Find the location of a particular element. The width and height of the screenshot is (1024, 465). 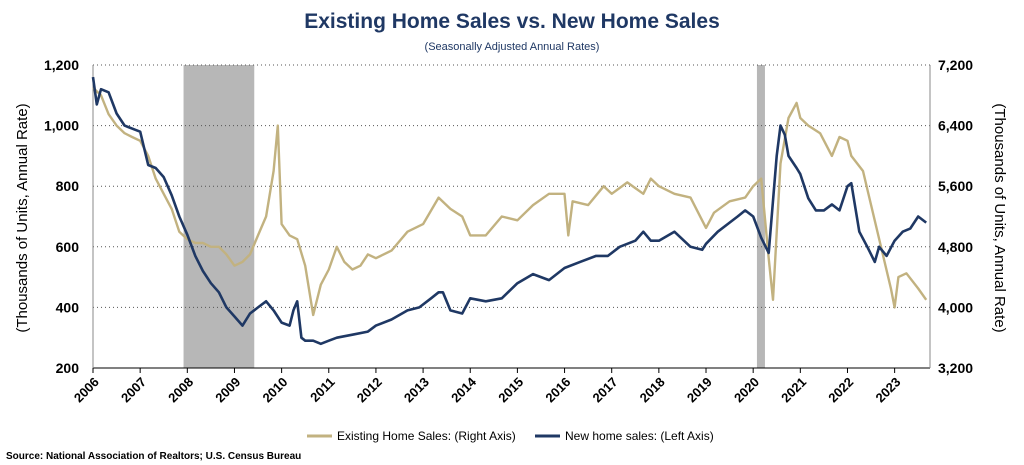

x-tick-label: 2007 is located at coordinates (133, 389).